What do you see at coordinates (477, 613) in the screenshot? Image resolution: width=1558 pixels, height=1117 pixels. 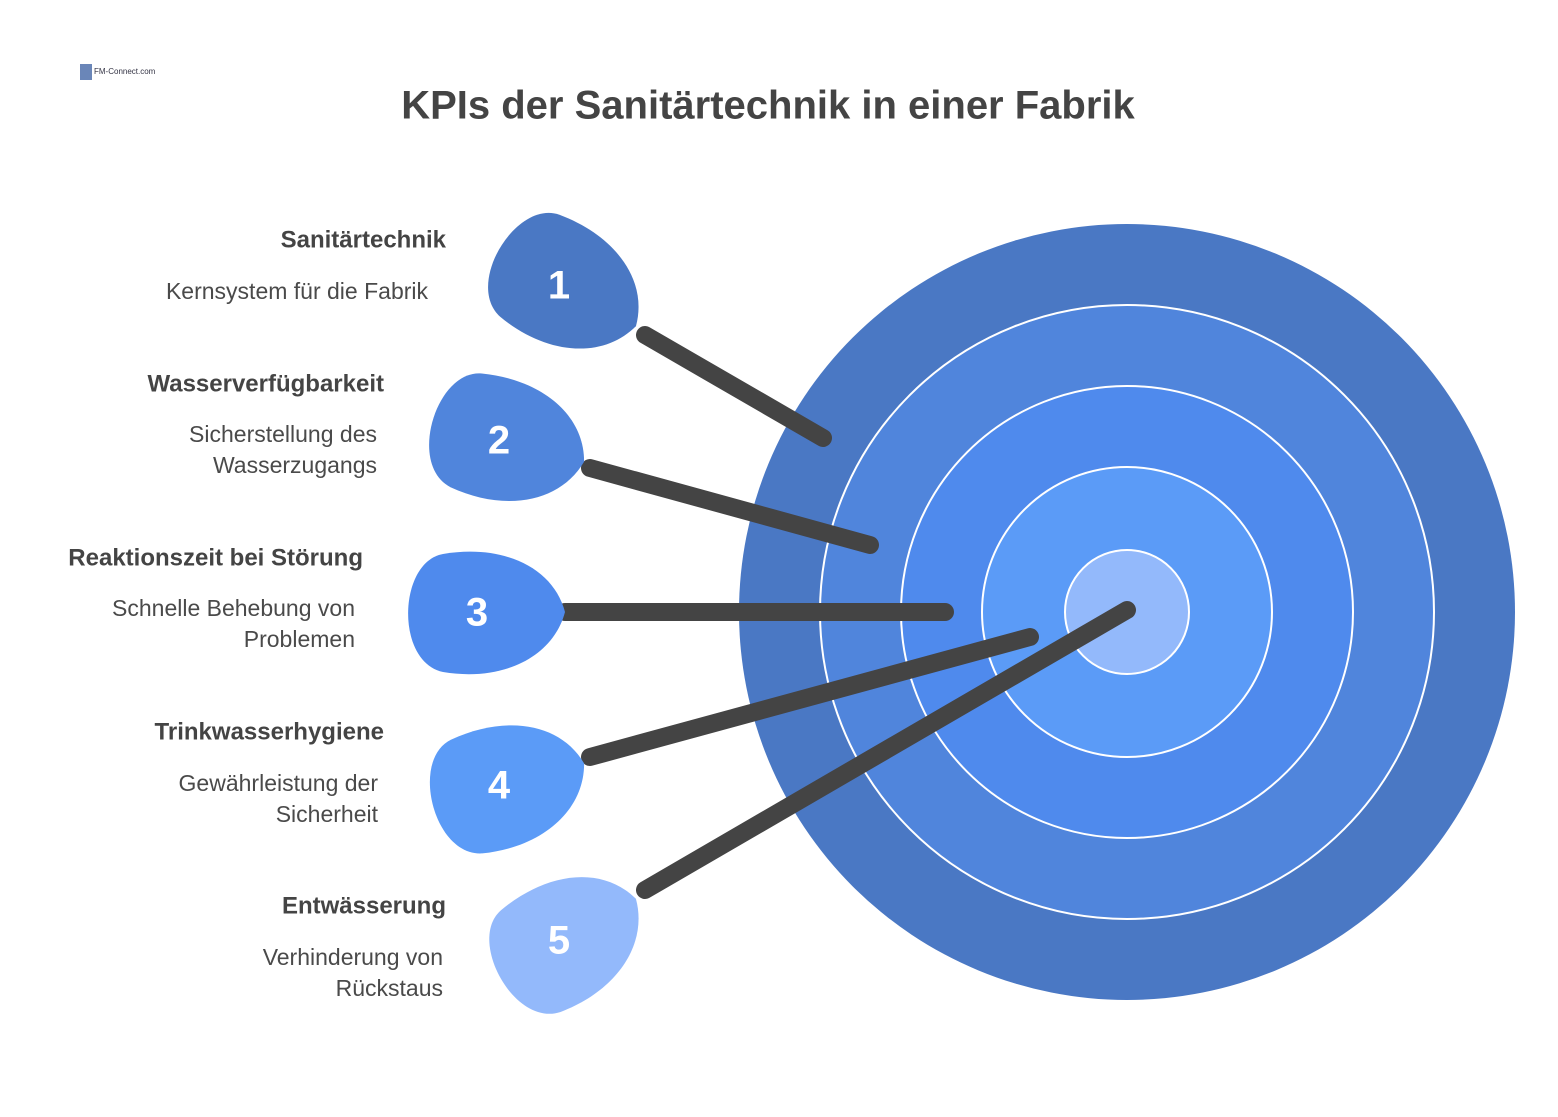 I see `dart-number: 3` at bounding box center [477, 613].